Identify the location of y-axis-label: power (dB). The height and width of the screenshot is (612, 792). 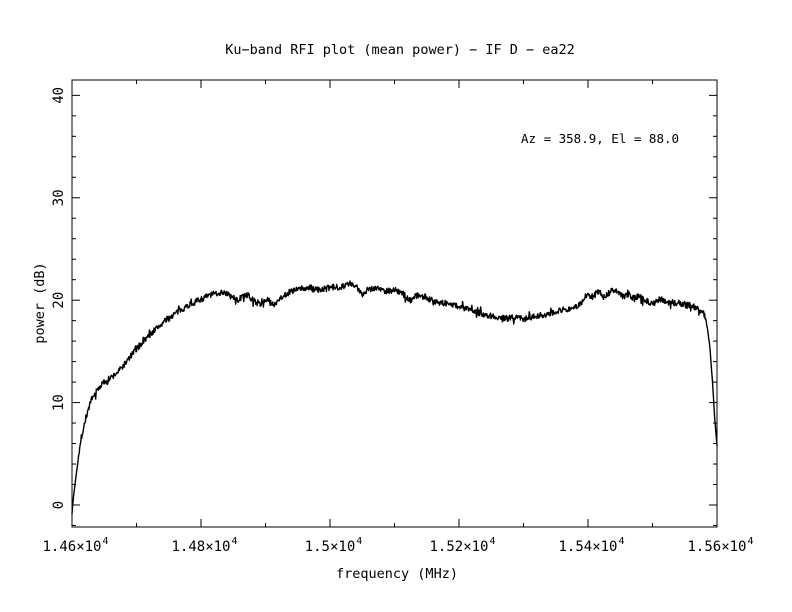
(40, 302).